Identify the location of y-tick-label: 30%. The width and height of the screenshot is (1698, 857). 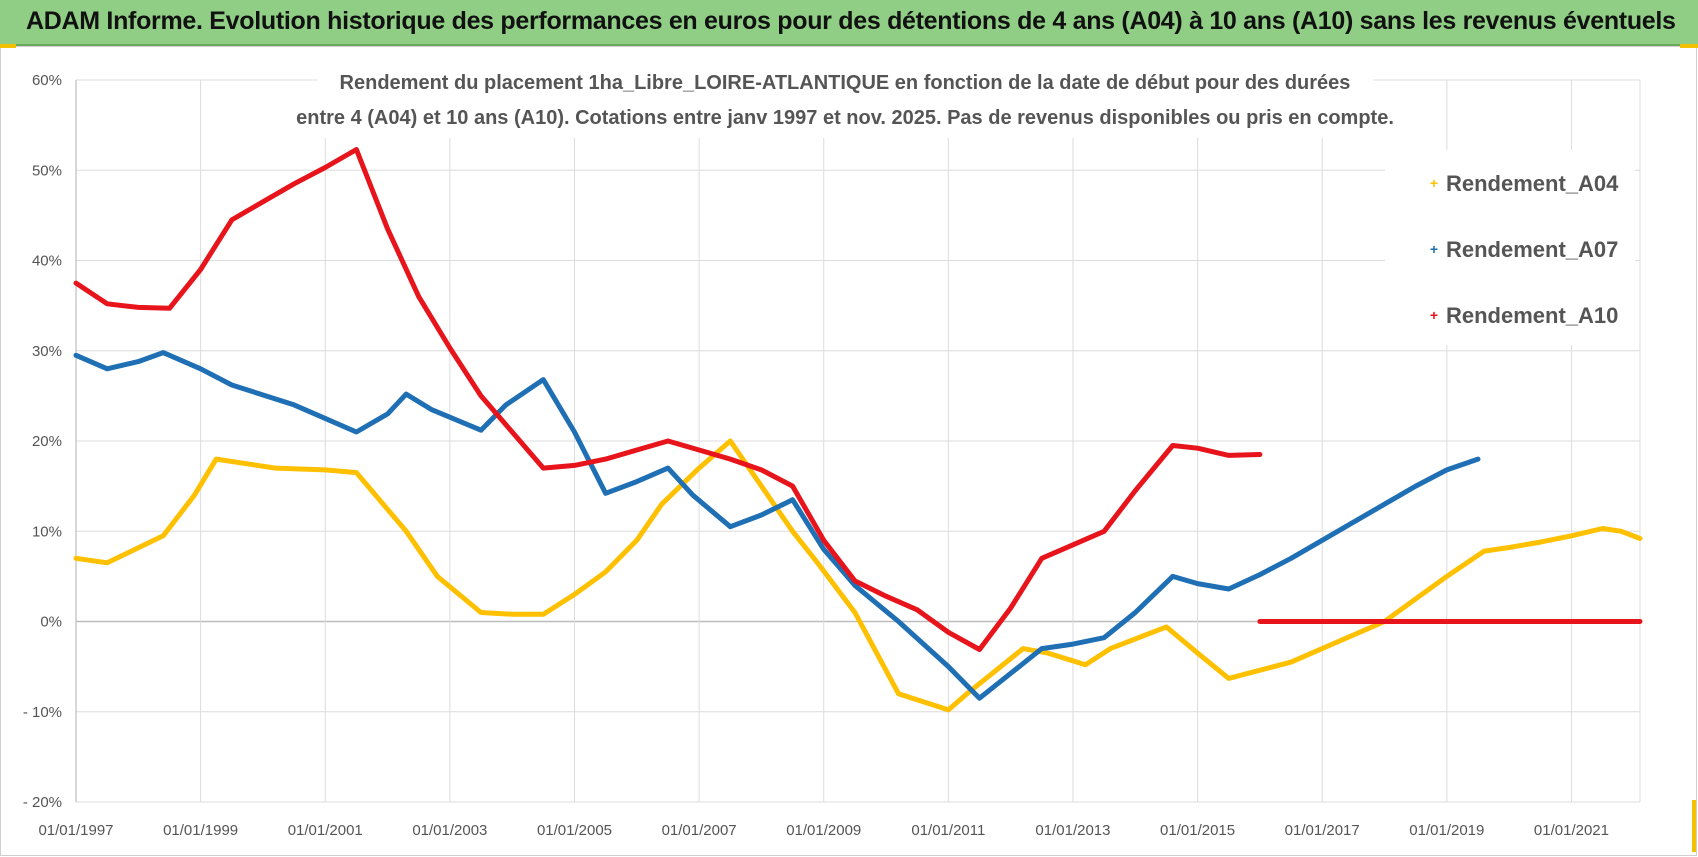
(47, 351).